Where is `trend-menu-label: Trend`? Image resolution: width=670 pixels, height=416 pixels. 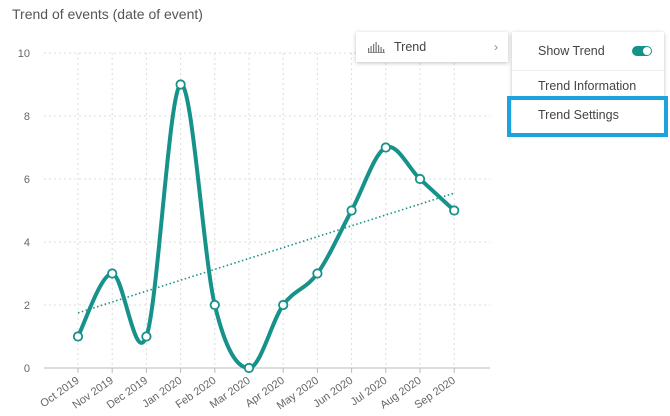
trend-menu-label: Trend is located at coordinates (410, 47).